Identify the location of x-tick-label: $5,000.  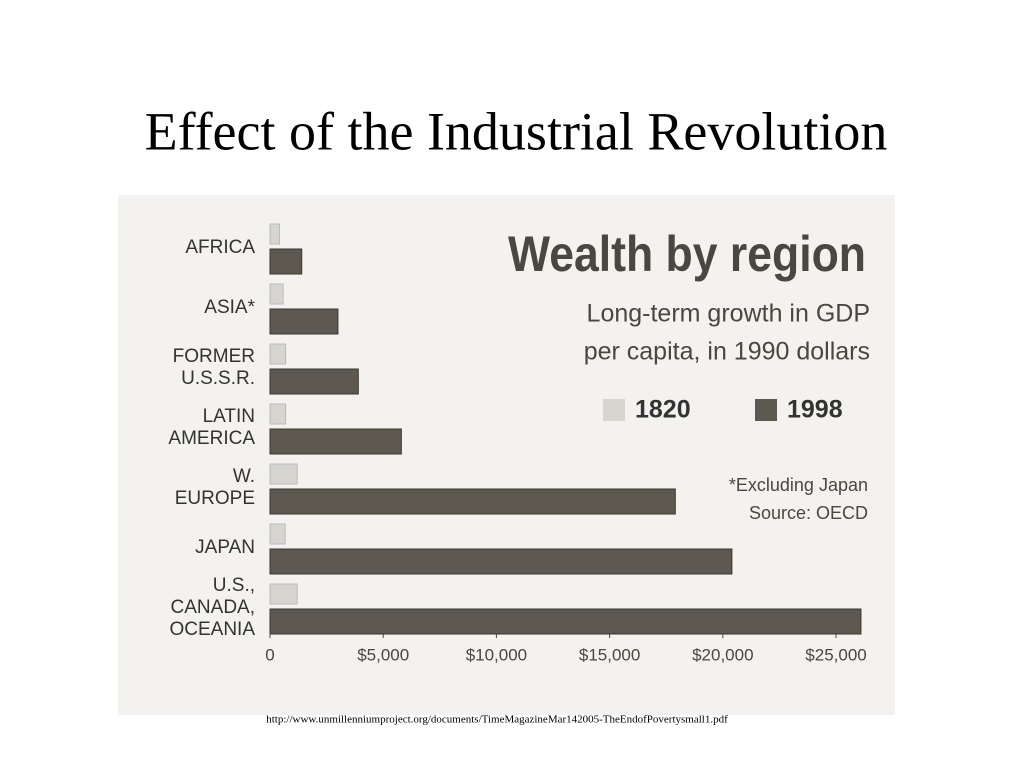
(383, 654).